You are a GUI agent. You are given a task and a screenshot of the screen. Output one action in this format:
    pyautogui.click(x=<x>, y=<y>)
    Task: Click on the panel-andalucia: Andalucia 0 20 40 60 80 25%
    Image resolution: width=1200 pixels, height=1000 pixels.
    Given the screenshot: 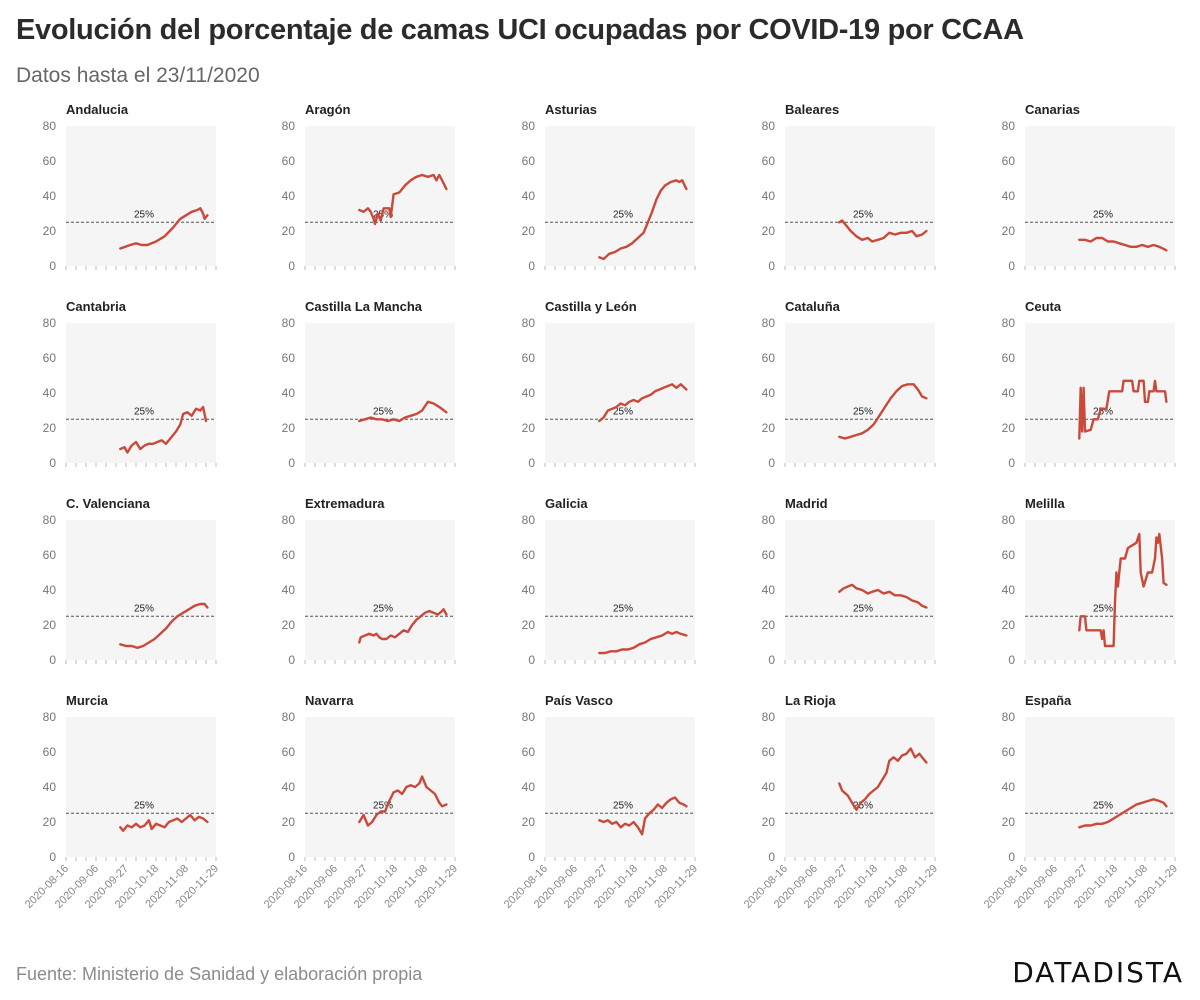 What is the action you would take?
    pyautogui.click(x=130, y=187)
    